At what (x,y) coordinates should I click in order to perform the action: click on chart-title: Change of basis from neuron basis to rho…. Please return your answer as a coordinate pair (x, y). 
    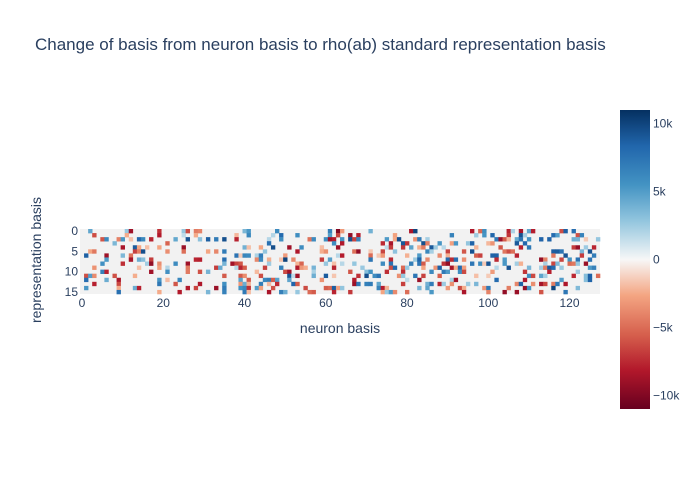
    Looking at the image, I should click on (320, 44).